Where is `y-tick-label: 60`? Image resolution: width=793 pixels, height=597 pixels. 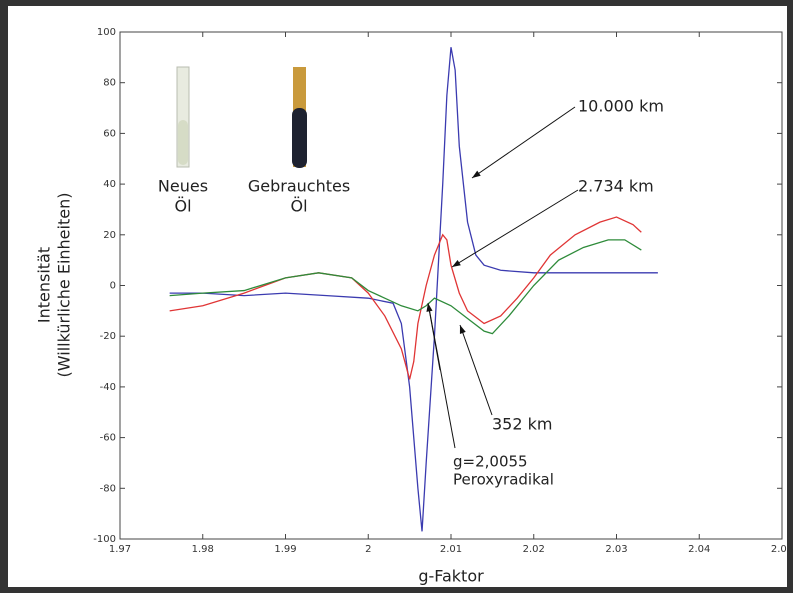
y-tick-label: 60 is located at coordinates (109, 133).